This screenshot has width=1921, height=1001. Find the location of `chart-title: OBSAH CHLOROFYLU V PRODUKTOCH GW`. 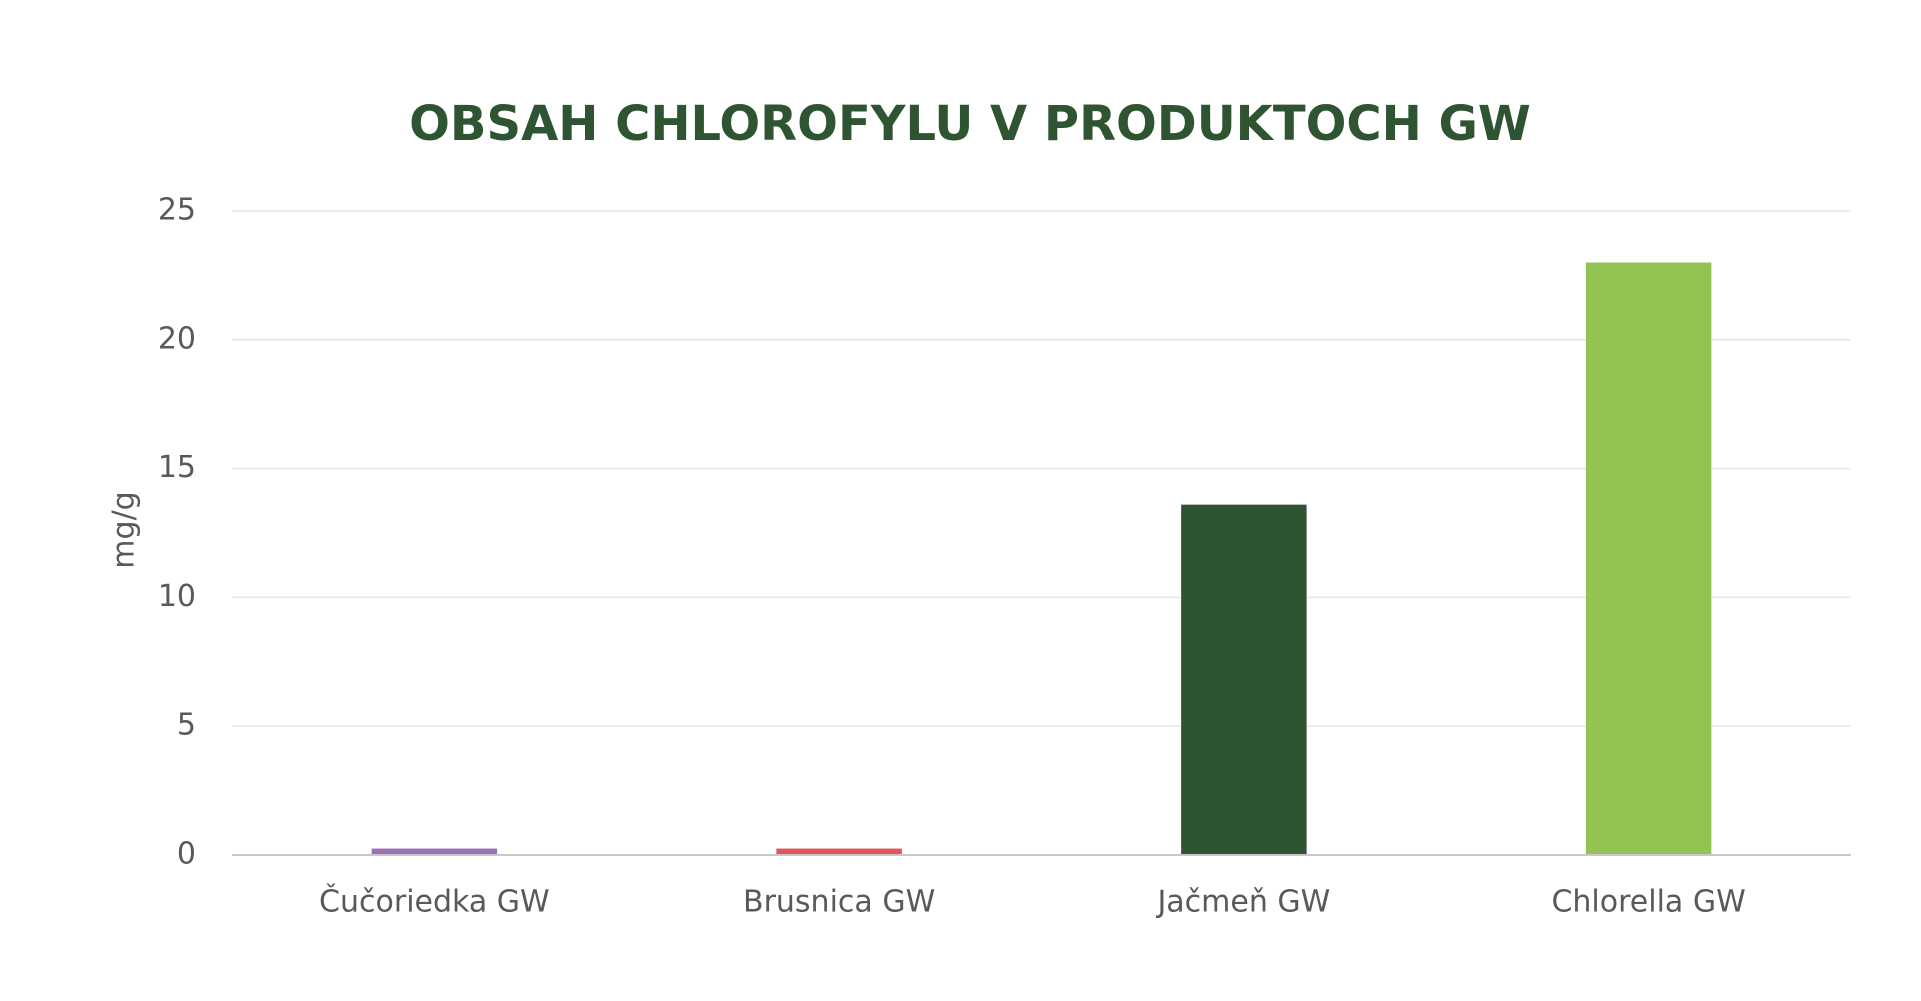

chart-title: OBSAH CHLOROFYLU V PRODUKTOCH GW is located at coordinates (970, 124).